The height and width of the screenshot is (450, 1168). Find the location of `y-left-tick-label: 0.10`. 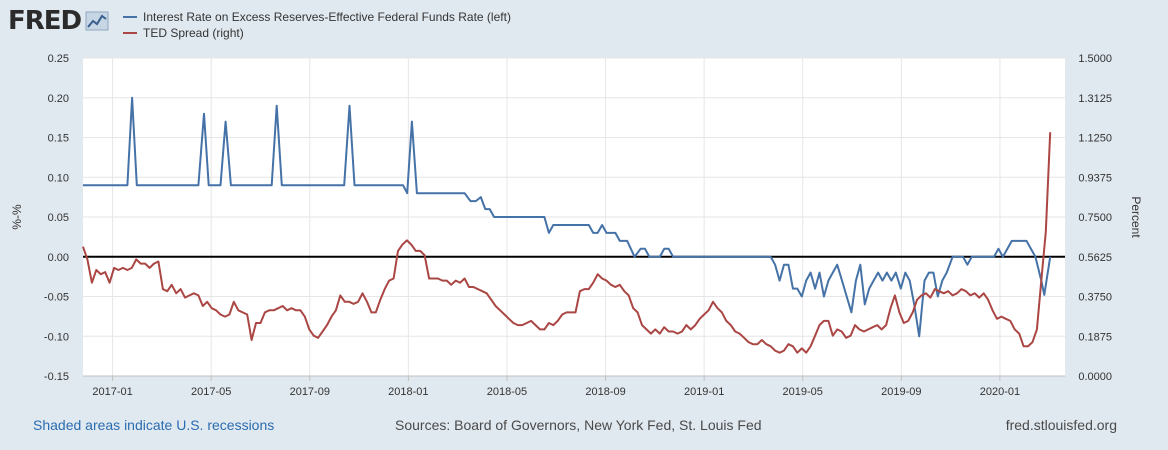

y-left-tick-label: 0.10 is located at coordinates (58, 178).